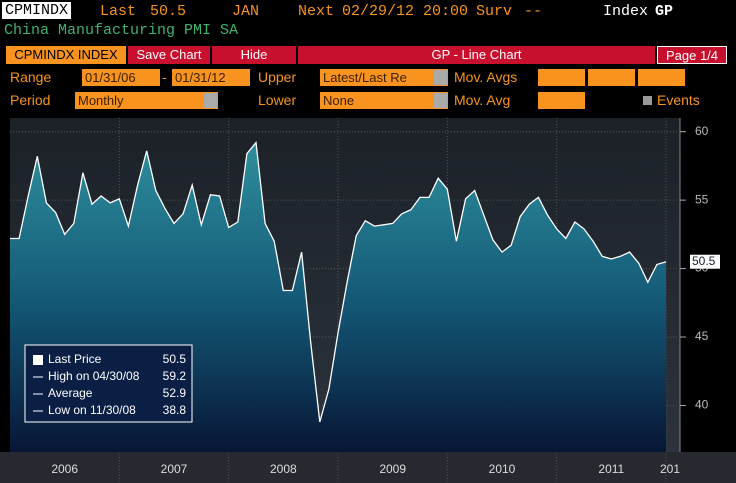 Image resolution: width=736 pixels, height=483 pixels. What do you see at coordinates (174, 469) in the screenshot?
I see `x-tick-label: 2007` at bounding box center [174, 469].